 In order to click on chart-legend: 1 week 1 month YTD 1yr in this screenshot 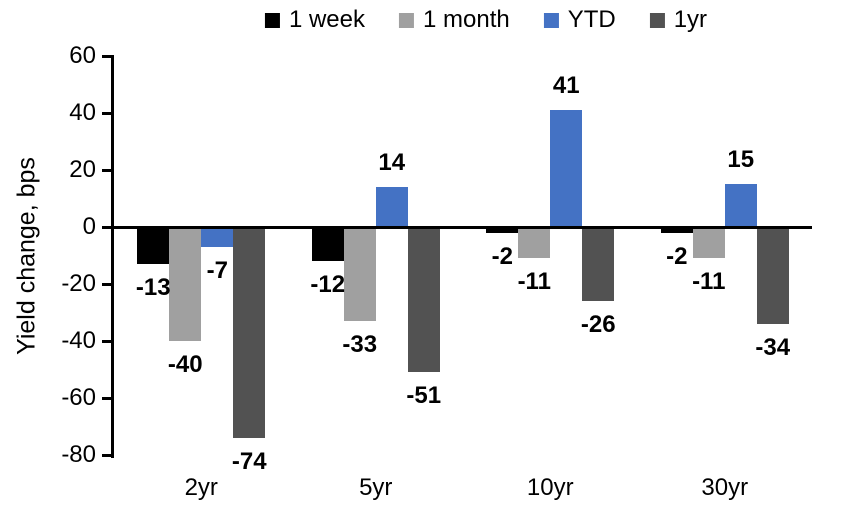, I will do `click(486, 20)`.